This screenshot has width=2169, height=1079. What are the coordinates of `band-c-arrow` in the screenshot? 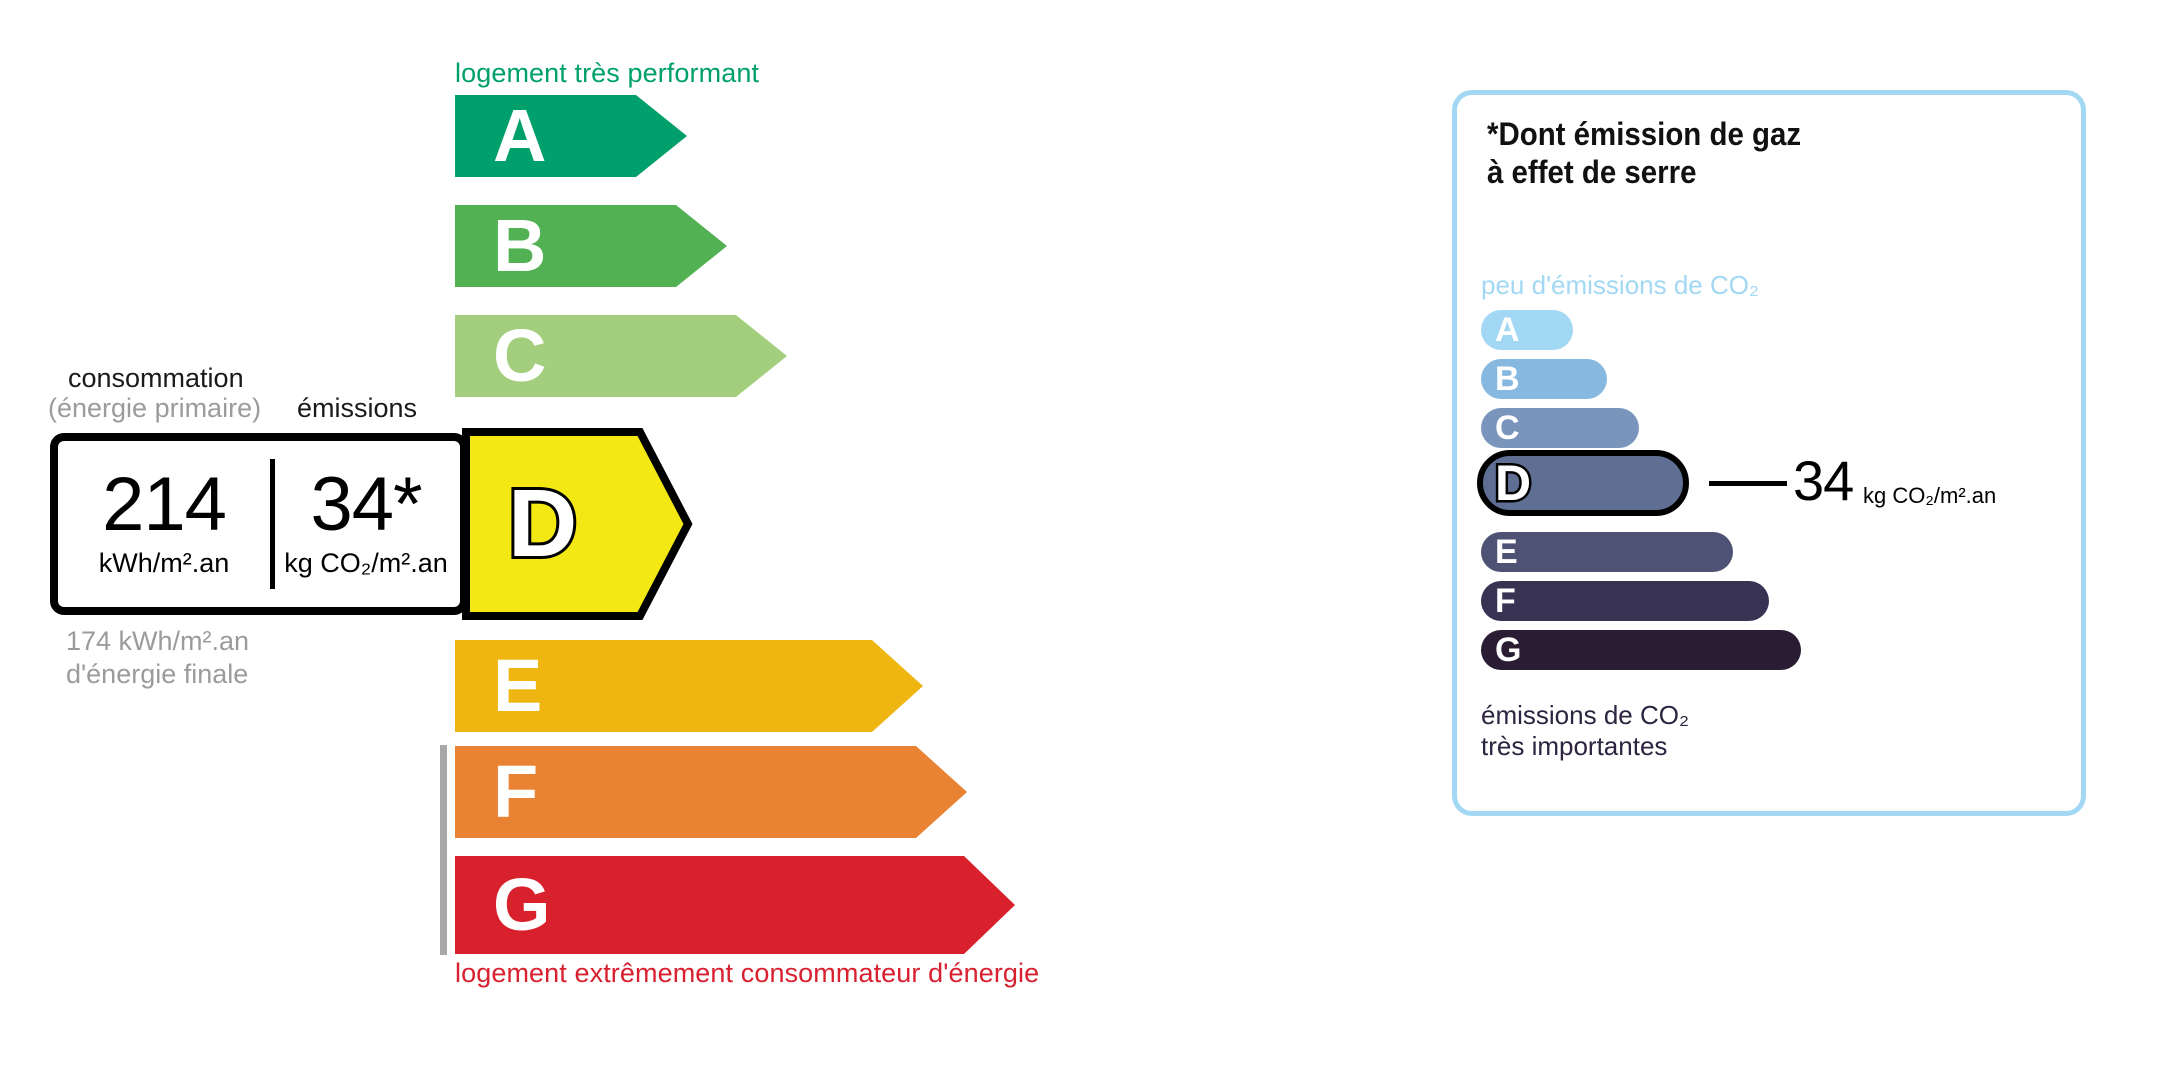 It's located at (621, 356).